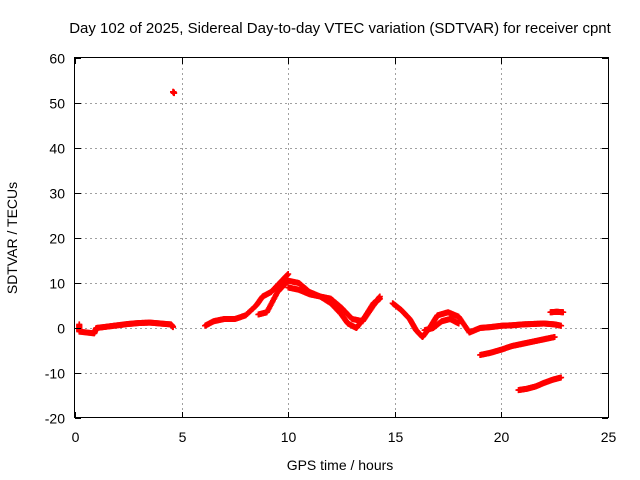 The height and width of the screenshot is (480, 640). Describe the element at coordinates (57, 149) in the screenshot. I see `y-tick-label: 40` at that location.